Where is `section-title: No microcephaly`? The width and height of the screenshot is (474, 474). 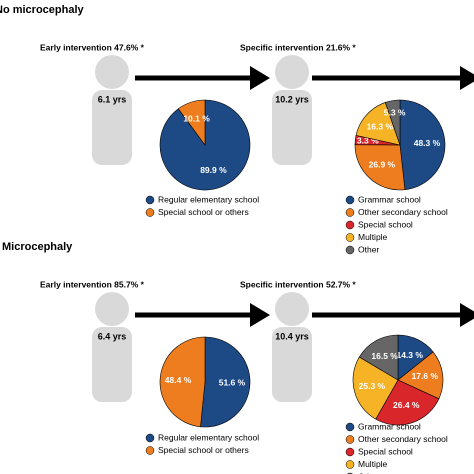 section-title: No microcephaly is located at coordinates (42, 10).